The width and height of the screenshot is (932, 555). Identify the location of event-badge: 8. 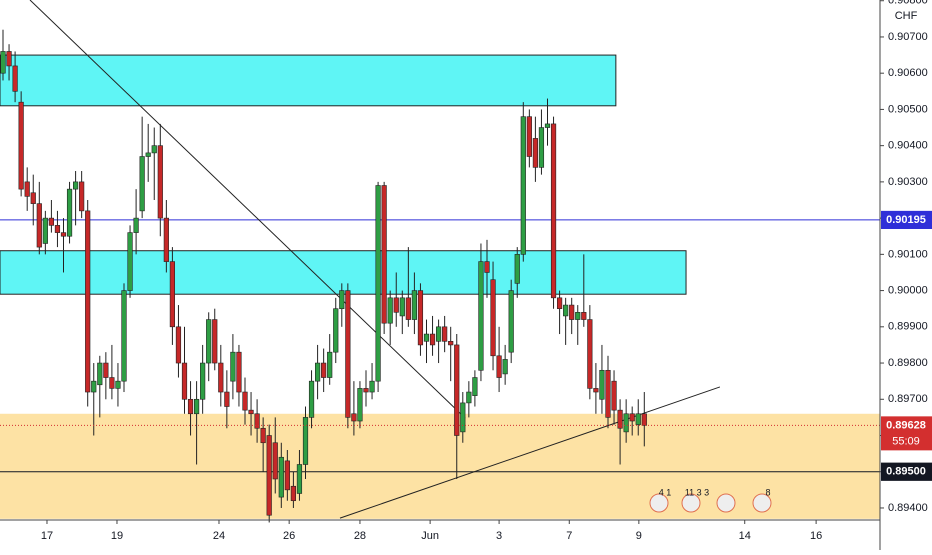
(767, 492).